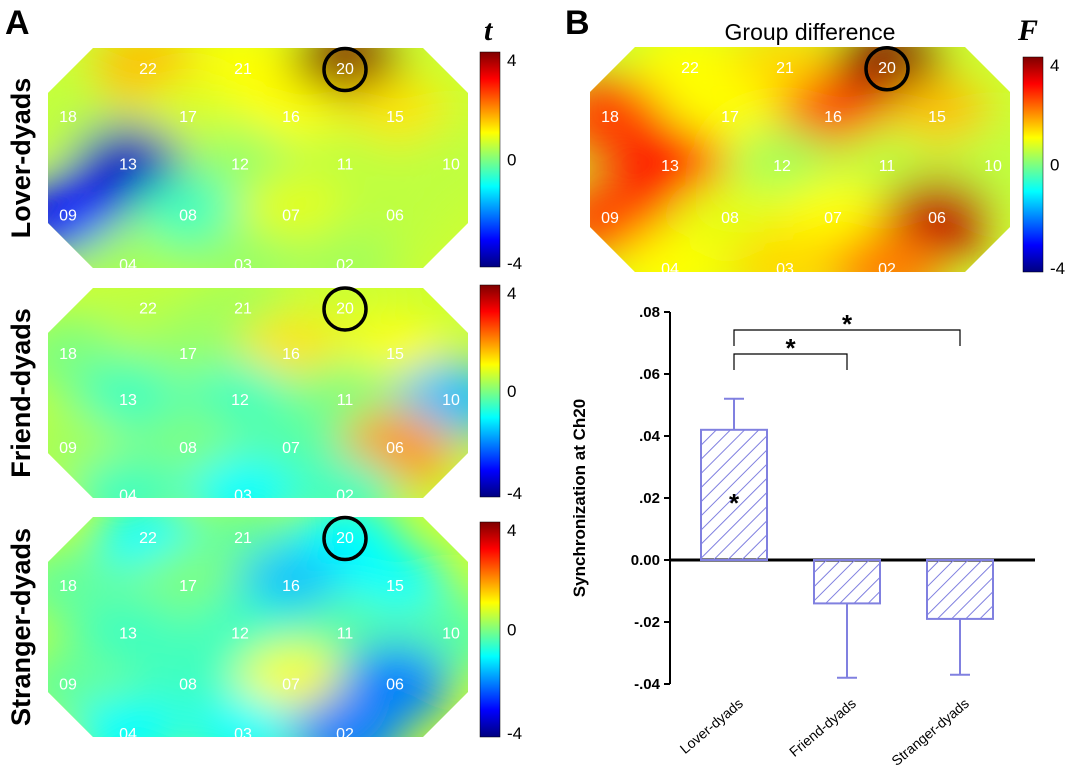  Describe the element at coordinates (650, 436) in the screenshot. I see `y-tick-label: .04` at that location.